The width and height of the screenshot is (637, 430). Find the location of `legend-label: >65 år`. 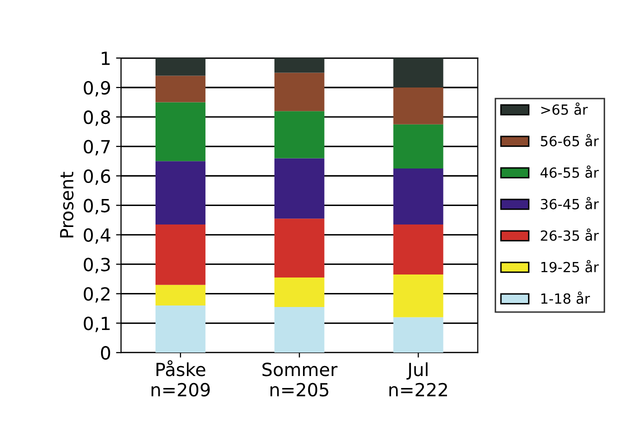

legend-label: >65 år is located at coordinates (564, 108).